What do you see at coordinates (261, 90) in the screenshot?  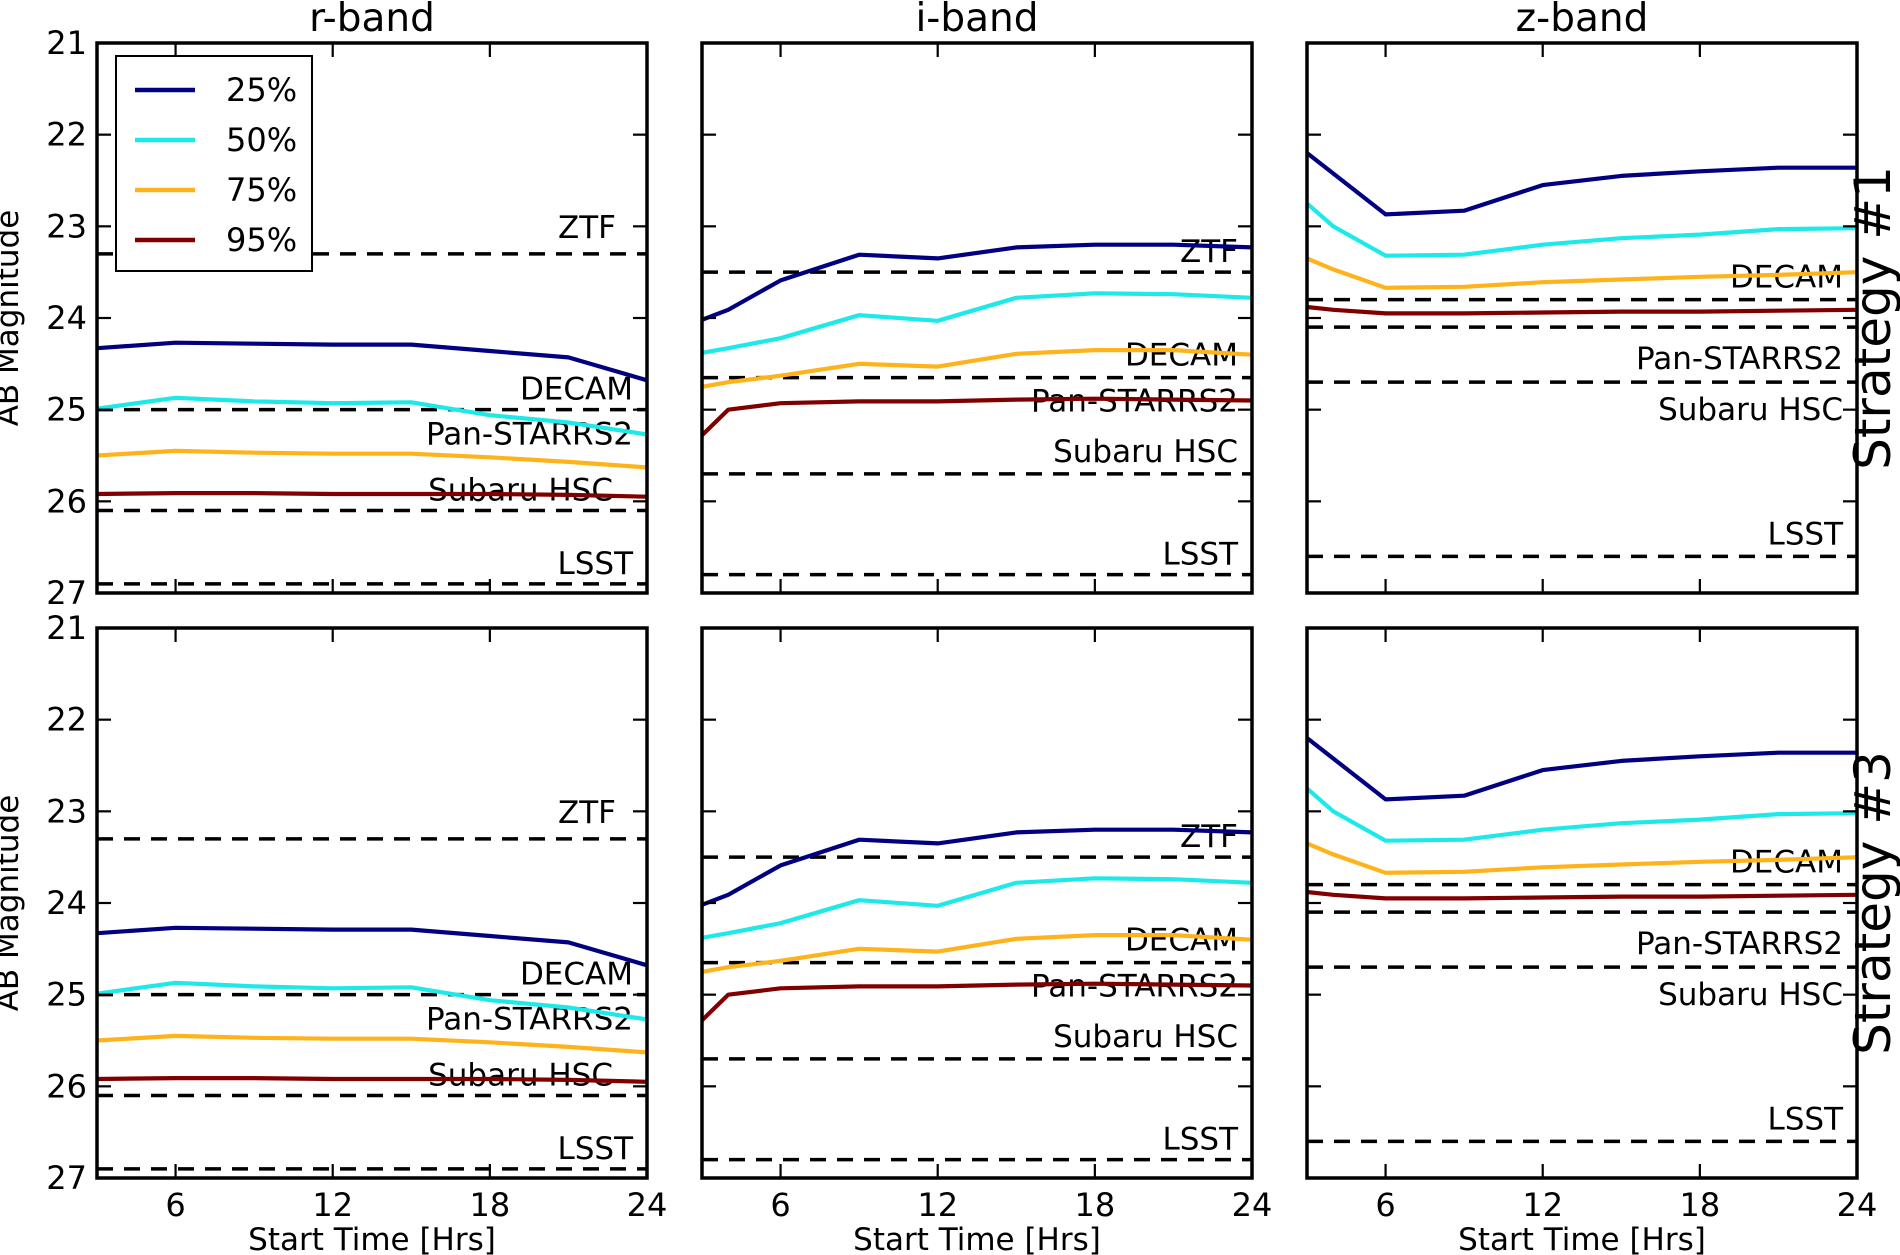 I see `legend-entry: 25%` at bounding box center [261, 90].